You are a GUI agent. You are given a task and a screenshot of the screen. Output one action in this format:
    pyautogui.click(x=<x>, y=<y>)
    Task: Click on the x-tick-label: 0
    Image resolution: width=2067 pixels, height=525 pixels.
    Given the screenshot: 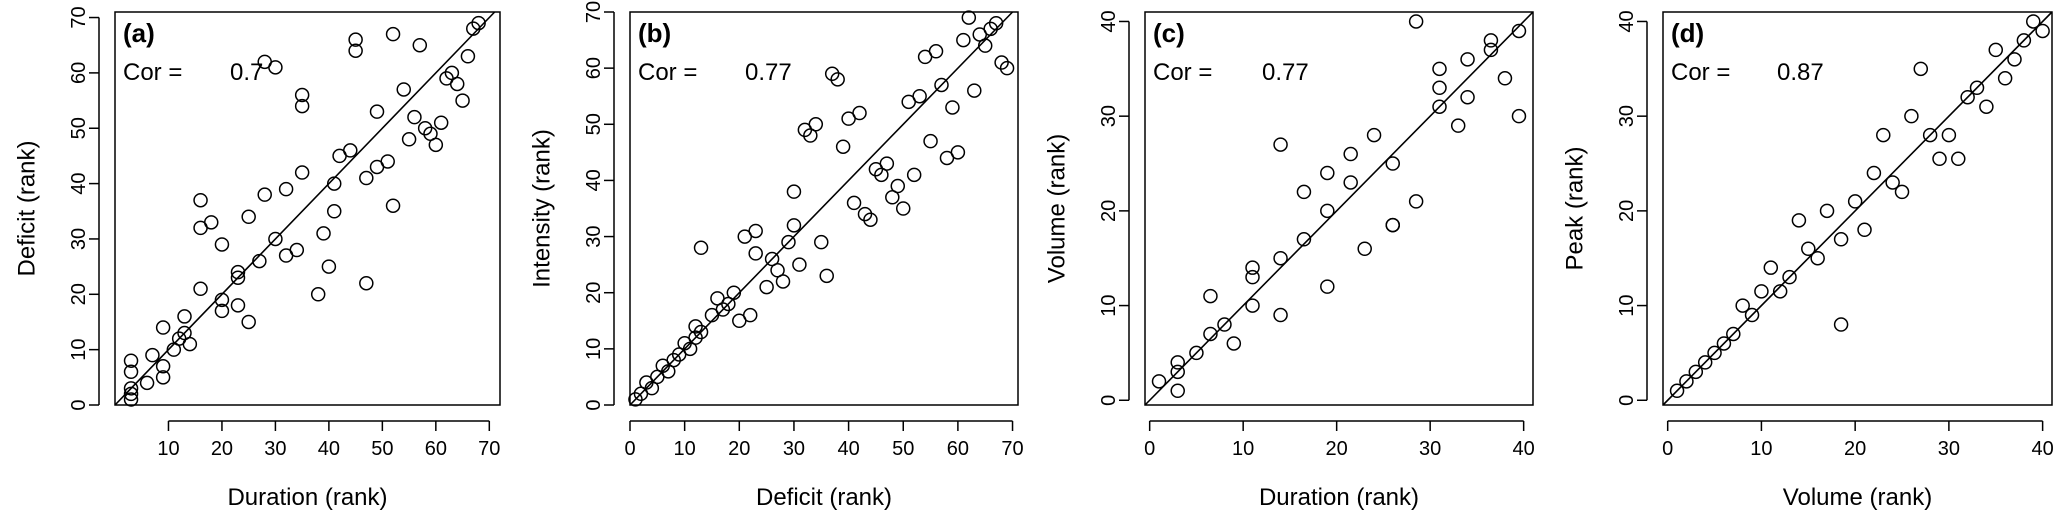 What is the action you would take?
    pyautogui.click(x=629, y=449)
    